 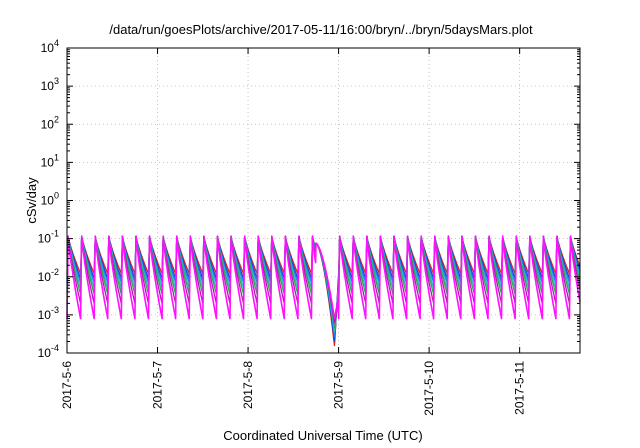 I want to click on x-tick-label: 2017-5-7, so click(x=158, y=385).